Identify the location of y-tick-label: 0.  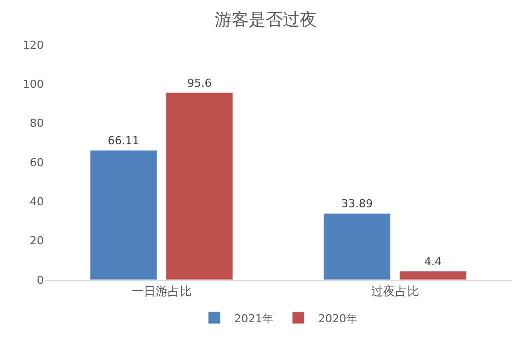
(40, 280).